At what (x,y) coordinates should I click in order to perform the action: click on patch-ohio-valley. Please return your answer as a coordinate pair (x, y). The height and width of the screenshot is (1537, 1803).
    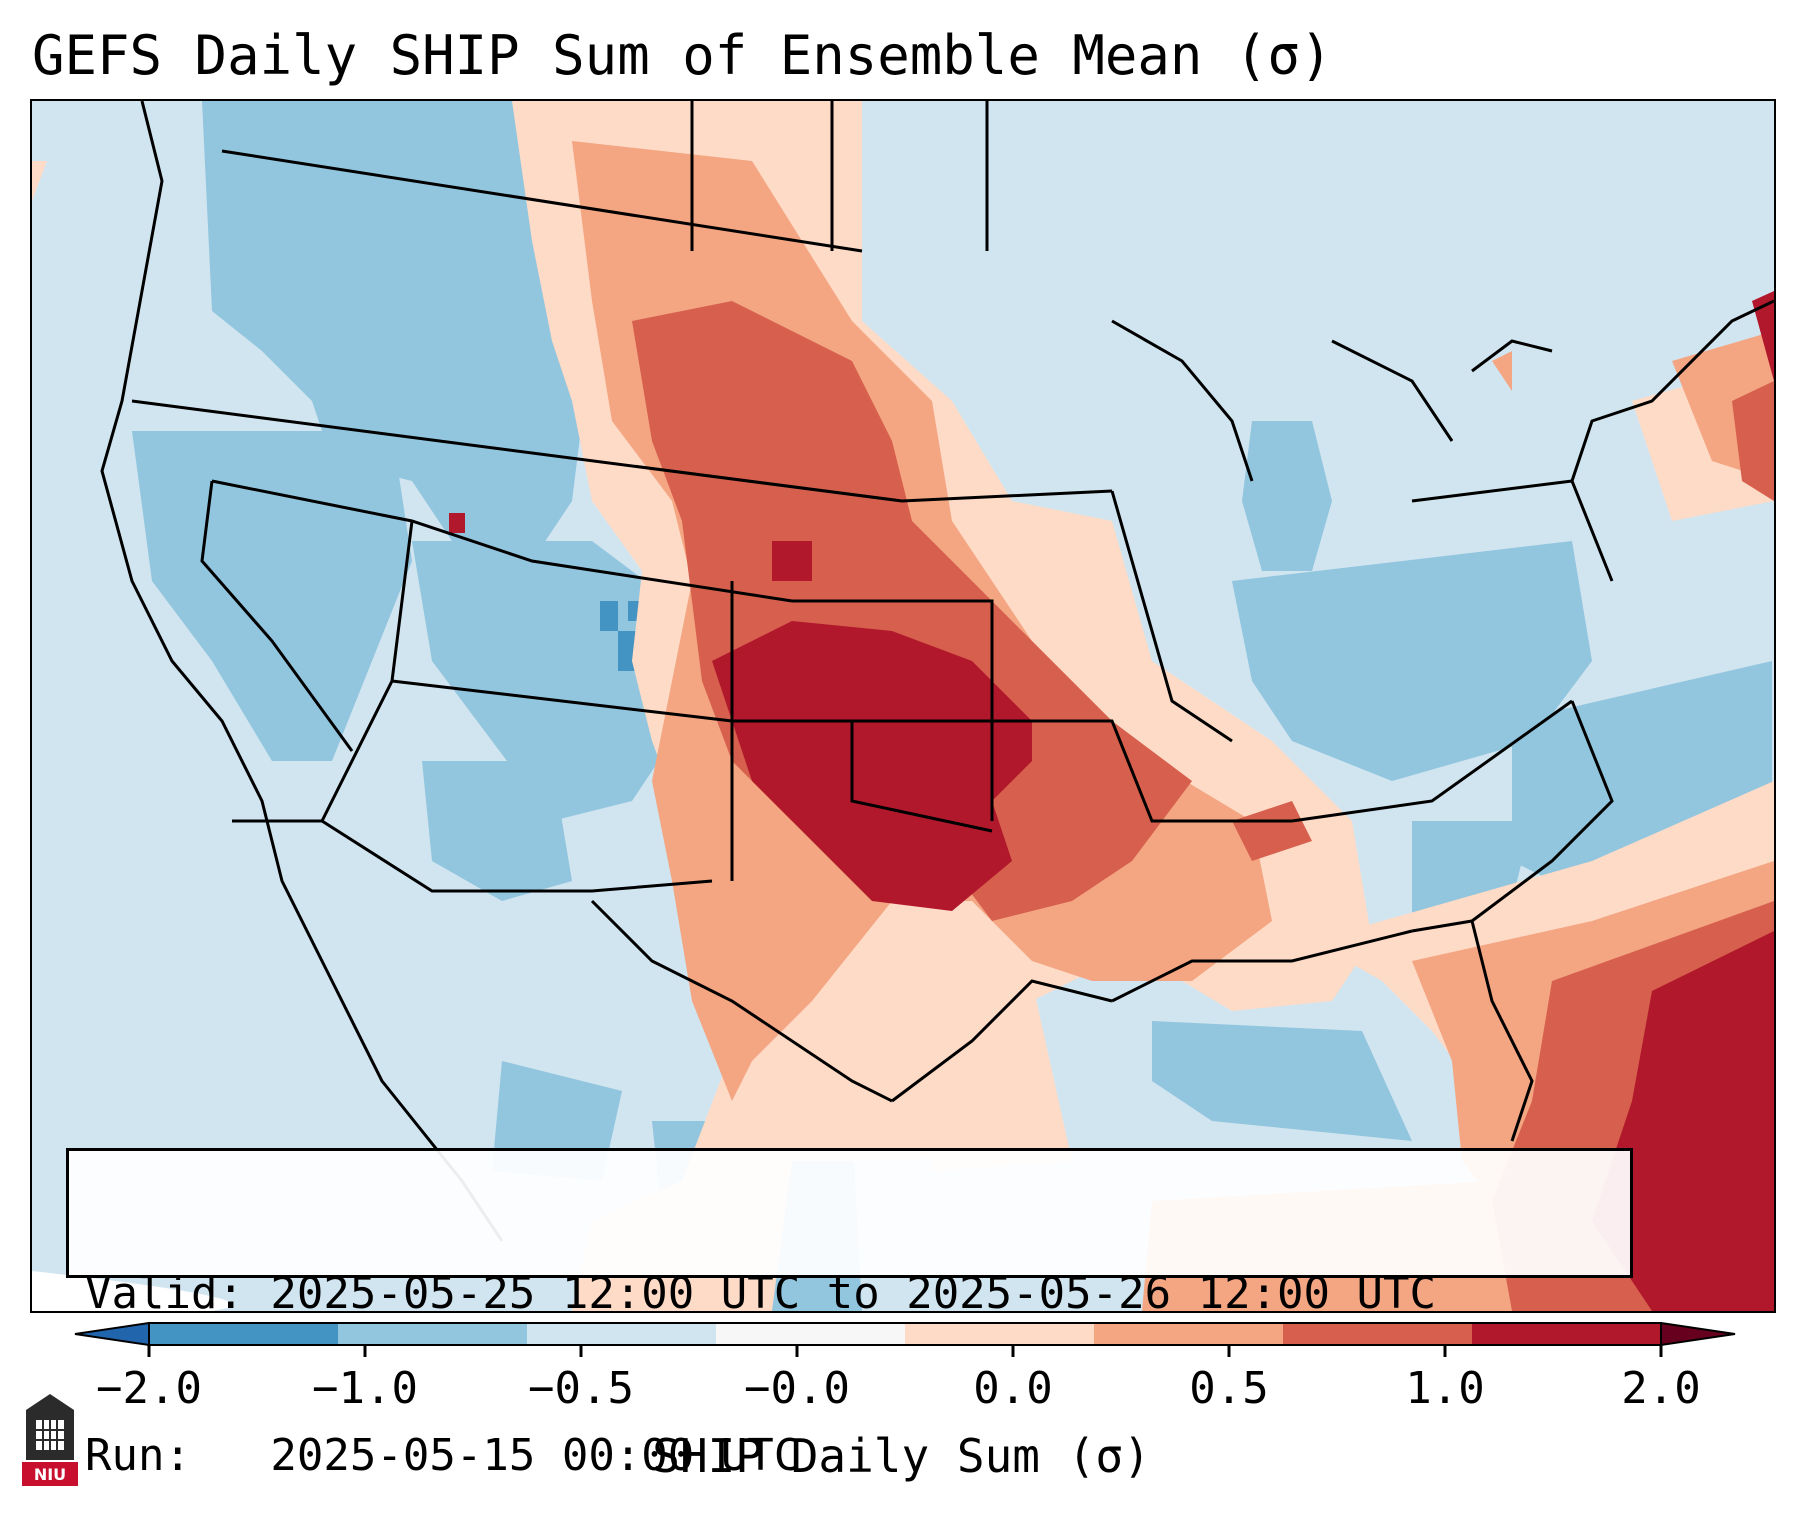
    Looking at the image, I should click on (1412, 661).